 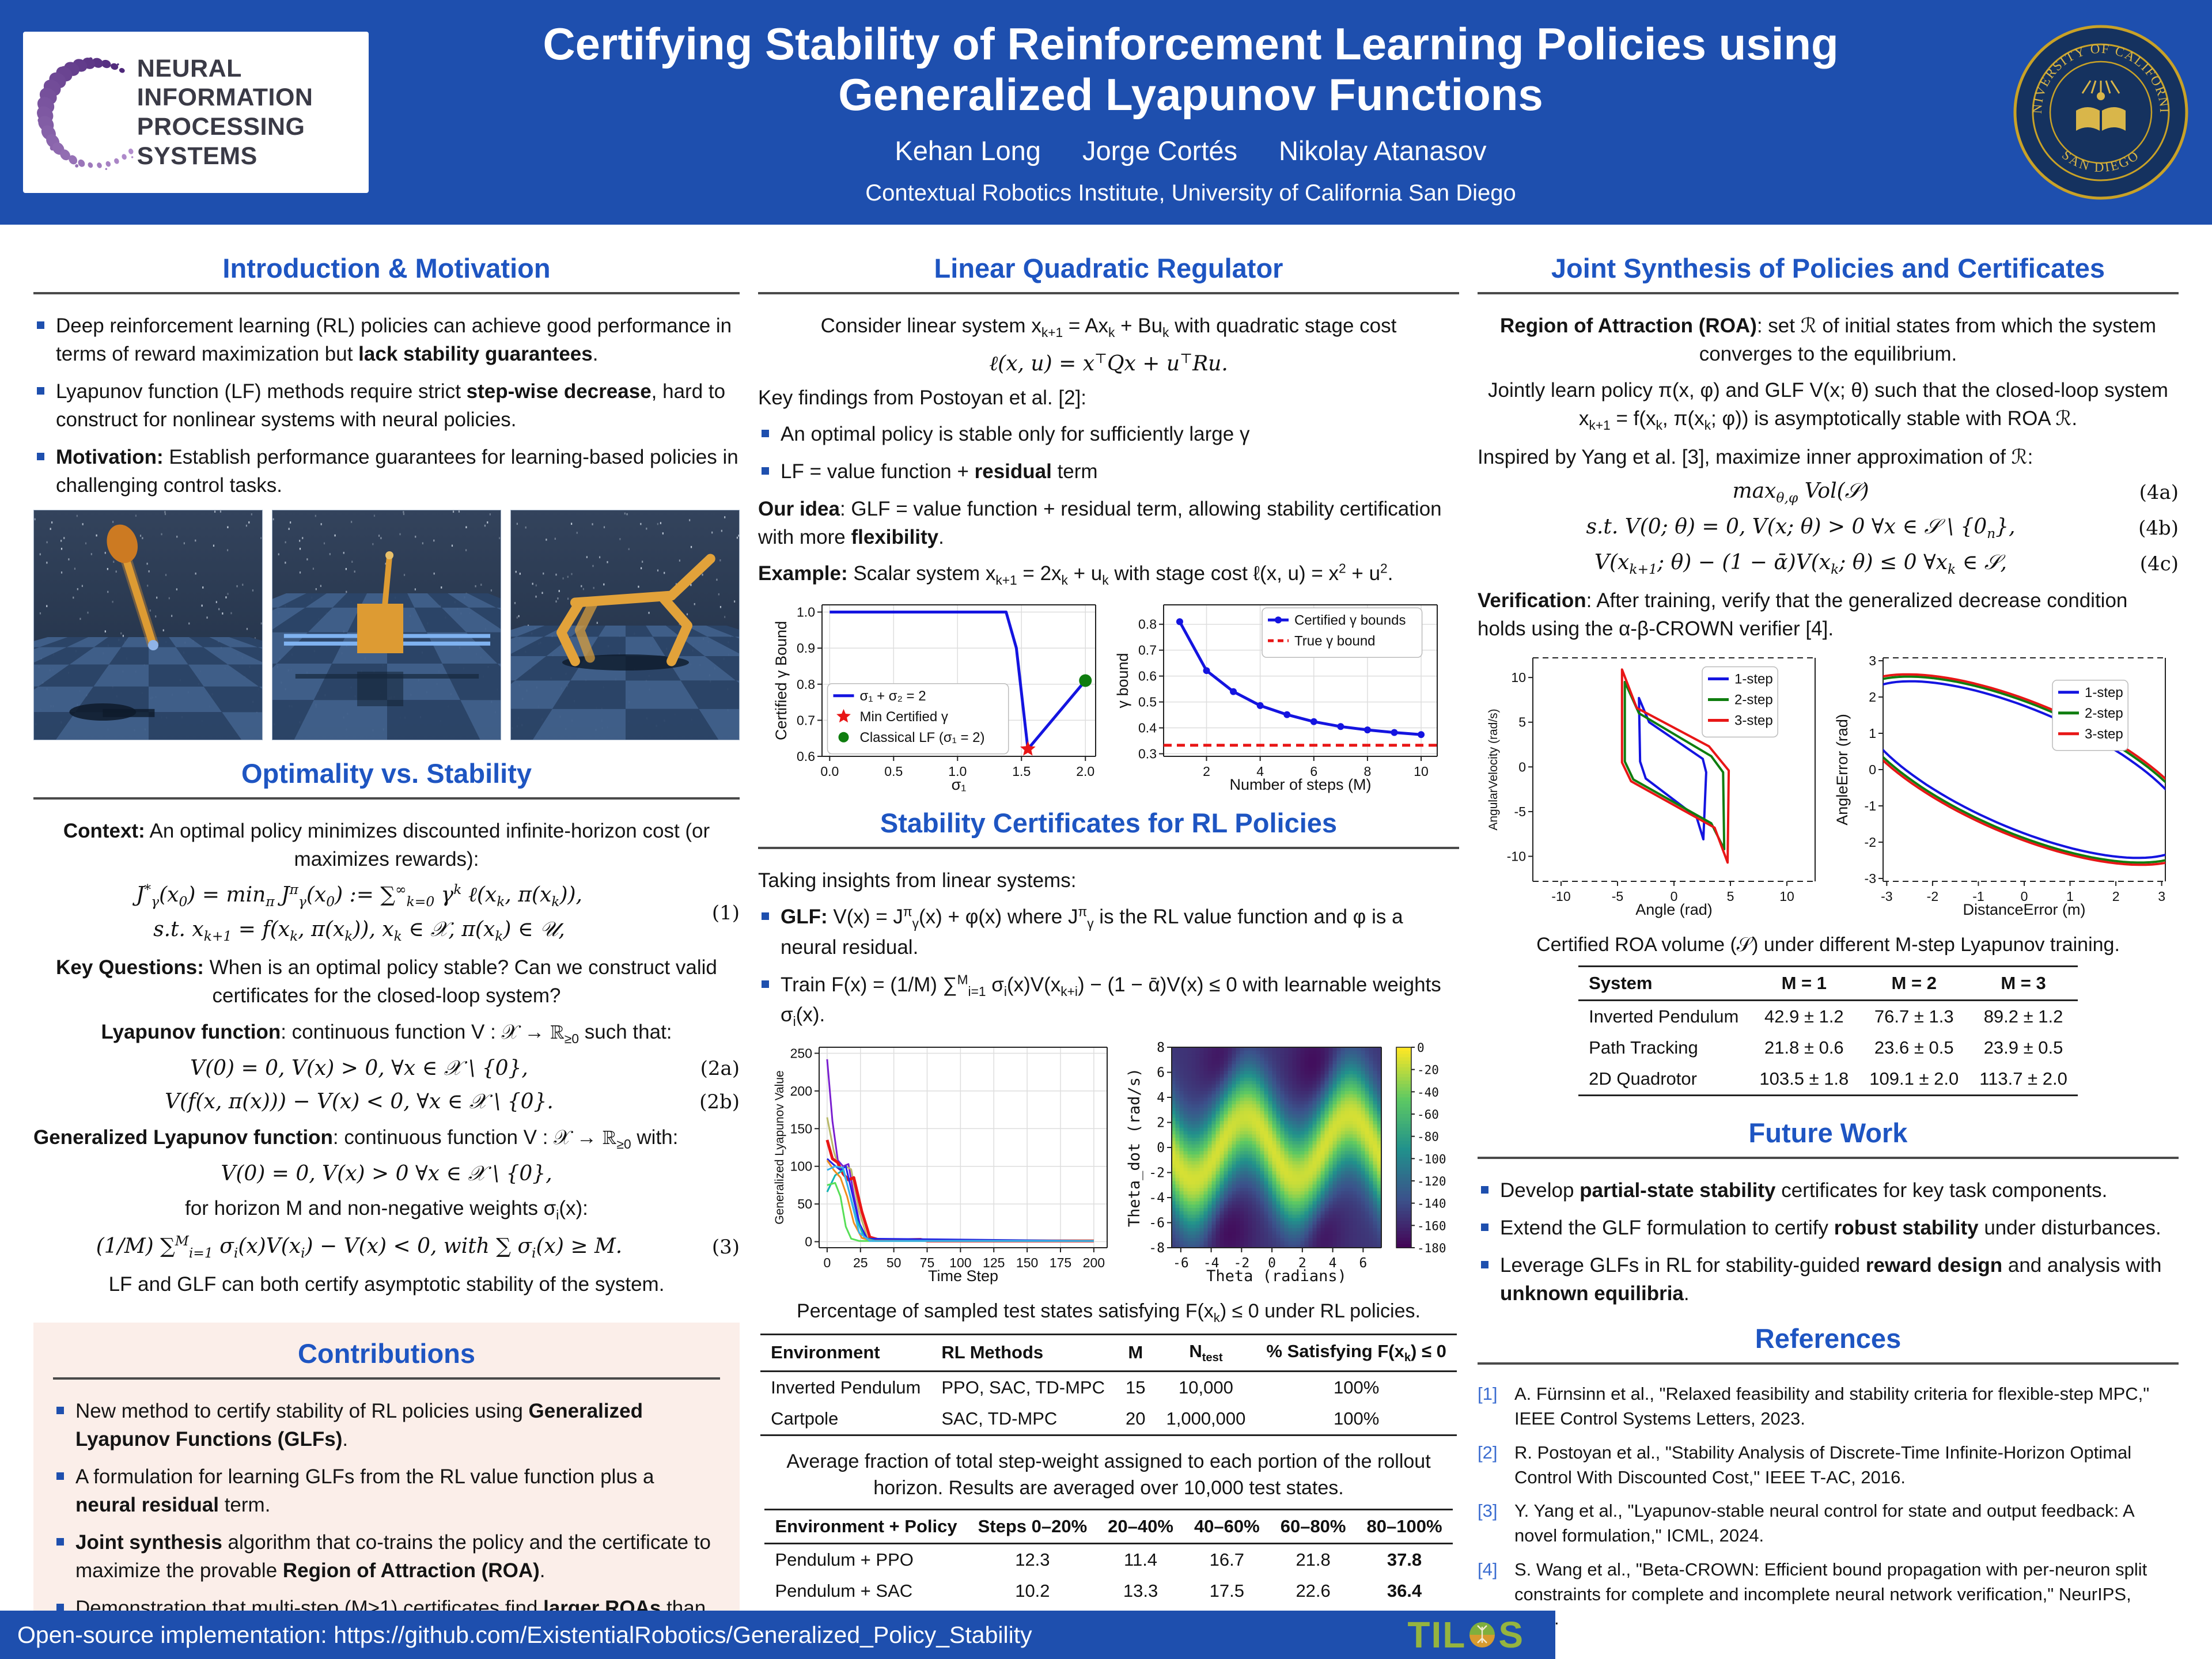 I want to click on lqr-cost-equation: ℓ(x, u) = x⊤Qx + u⊤Ru., so click(x=1108, y=363).